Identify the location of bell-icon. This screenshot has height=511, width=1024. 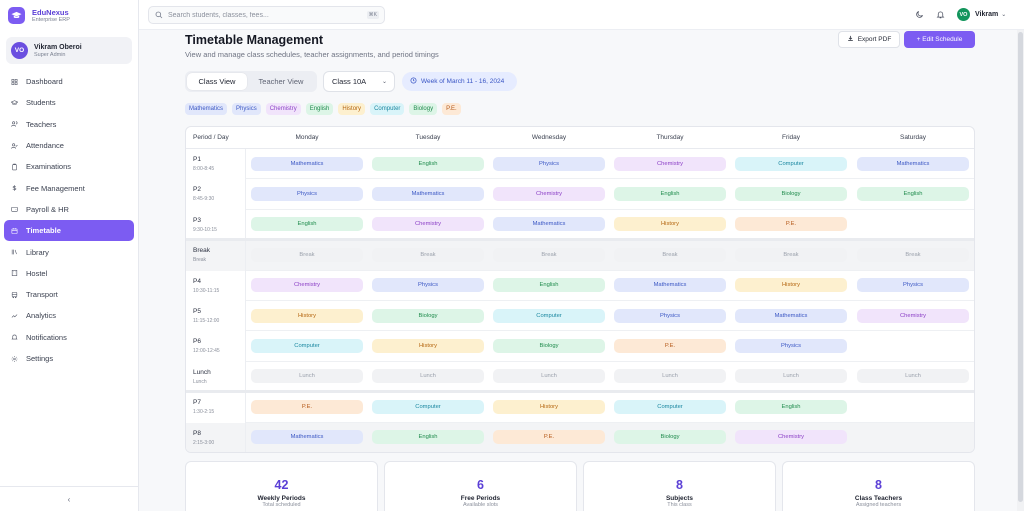
(940, 14).